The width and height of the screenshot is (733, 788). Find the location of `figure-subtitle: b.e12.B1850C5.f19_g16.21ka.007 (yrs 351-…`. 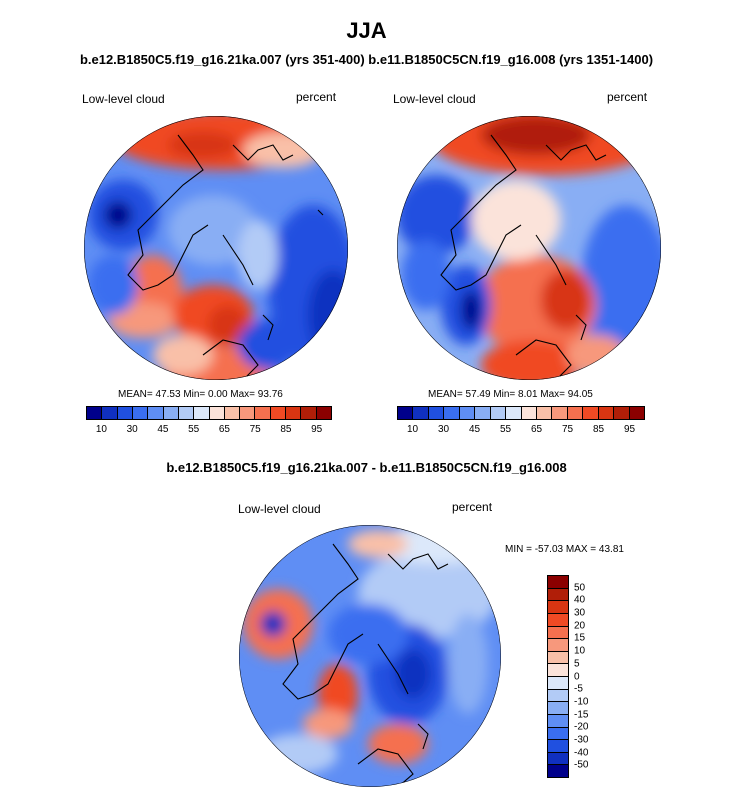

figure-subtitle: b.e12.B1850C5.f19_g16.21ka.007 (yrs 351-… is located at coordinates (366, 59).